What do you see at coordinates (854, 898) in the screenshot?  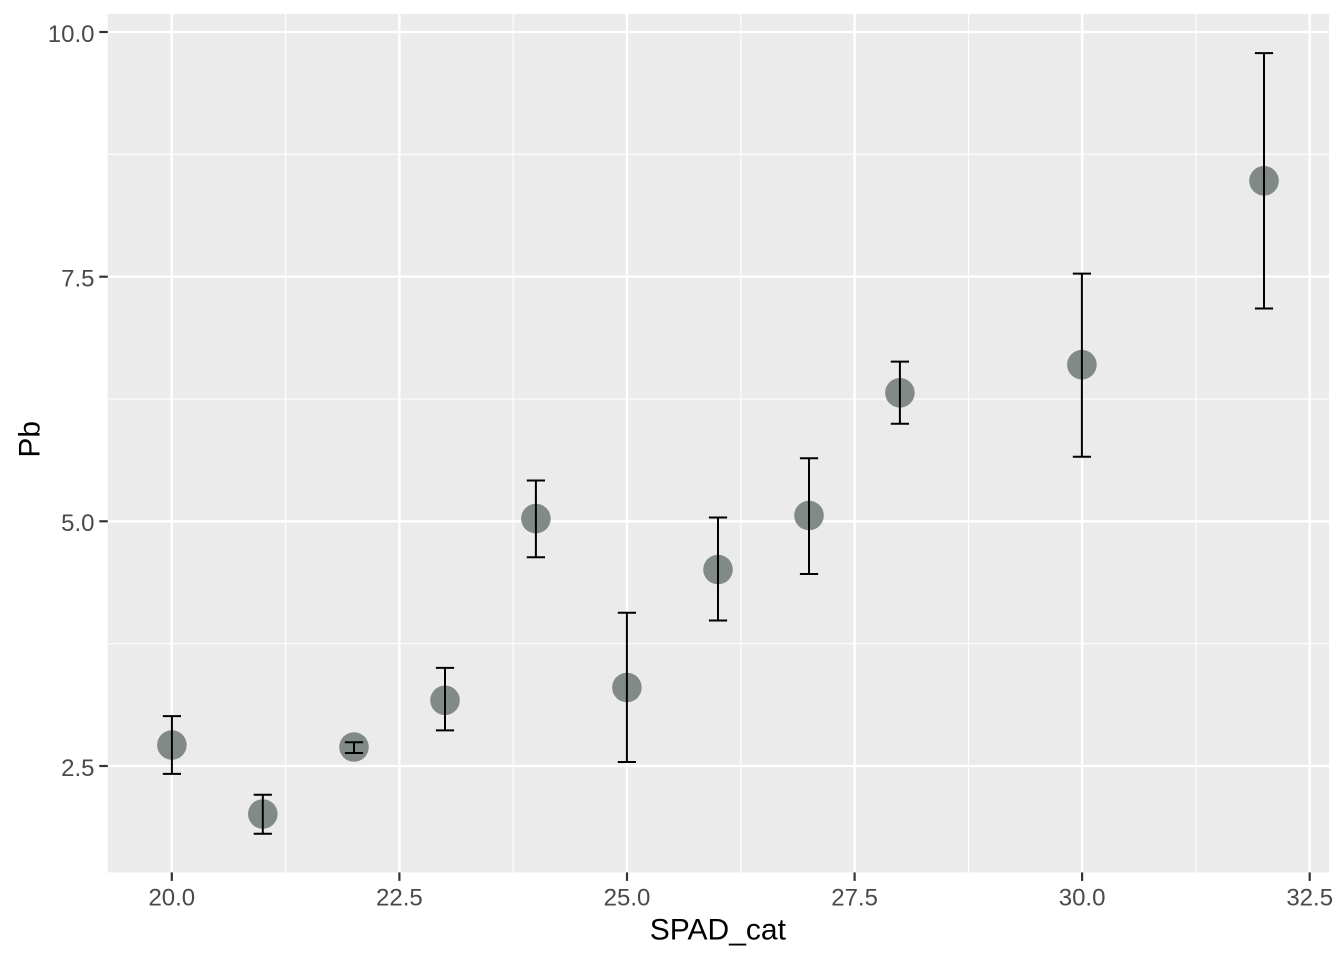 I see `svg-text: 27.5` at bounding box center [854, 898].